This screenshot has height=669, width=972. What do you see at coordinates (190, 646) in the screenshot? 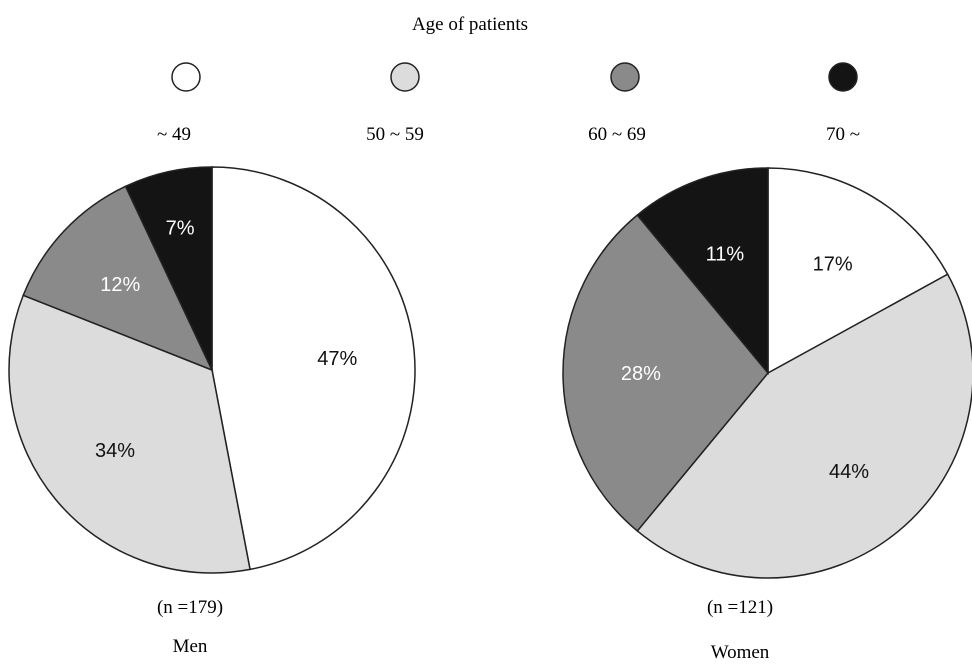
I see `men-chart-label: Men` at bounding box center [190, 646].